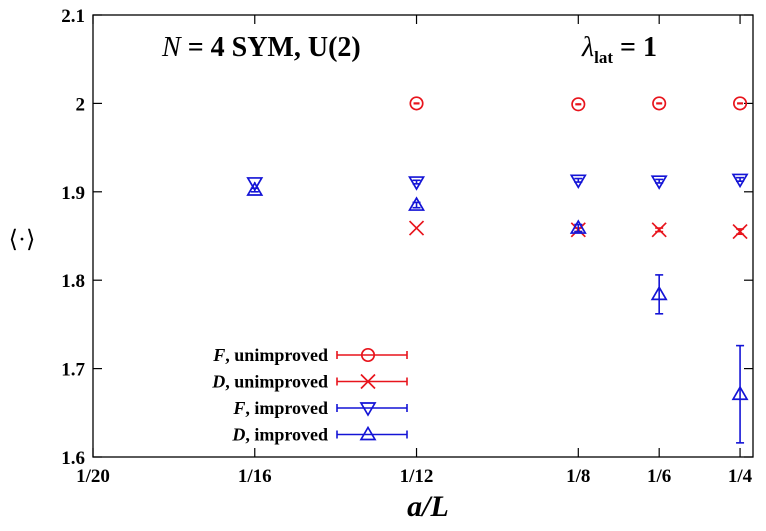 The image size is (766, 531). I want to click on y-tick-label: 1.6, so click(73, 458).